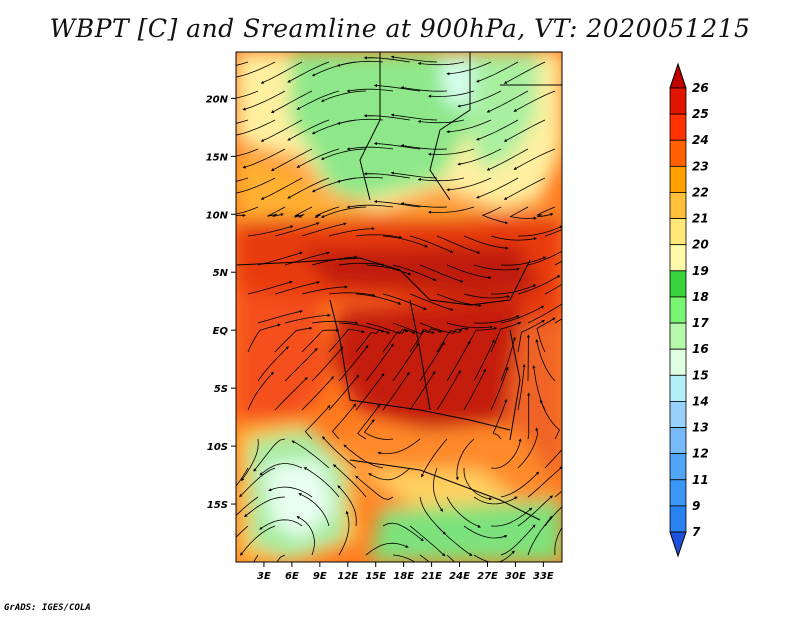 This screenshot has height=618, width=800. Describe the element at coordinates (385, 126) in the screenshot. I see `field-region-sahara-north` at that location.